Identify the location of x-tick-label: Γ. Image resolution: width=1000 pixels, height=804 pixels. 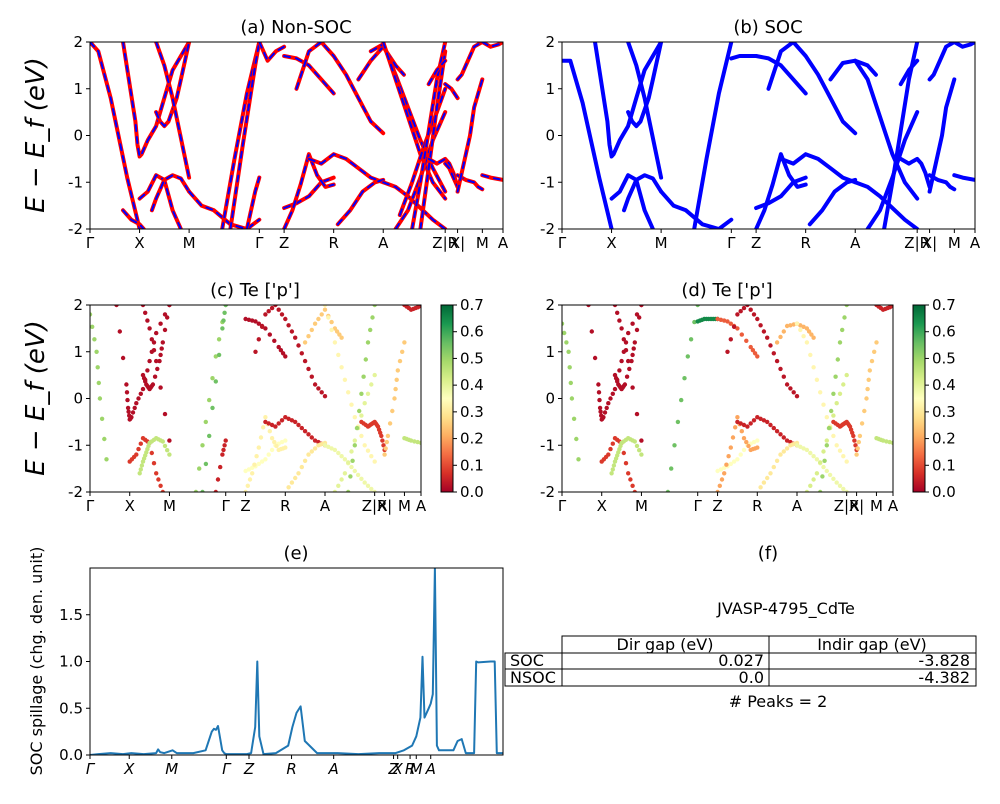
(90, 243).